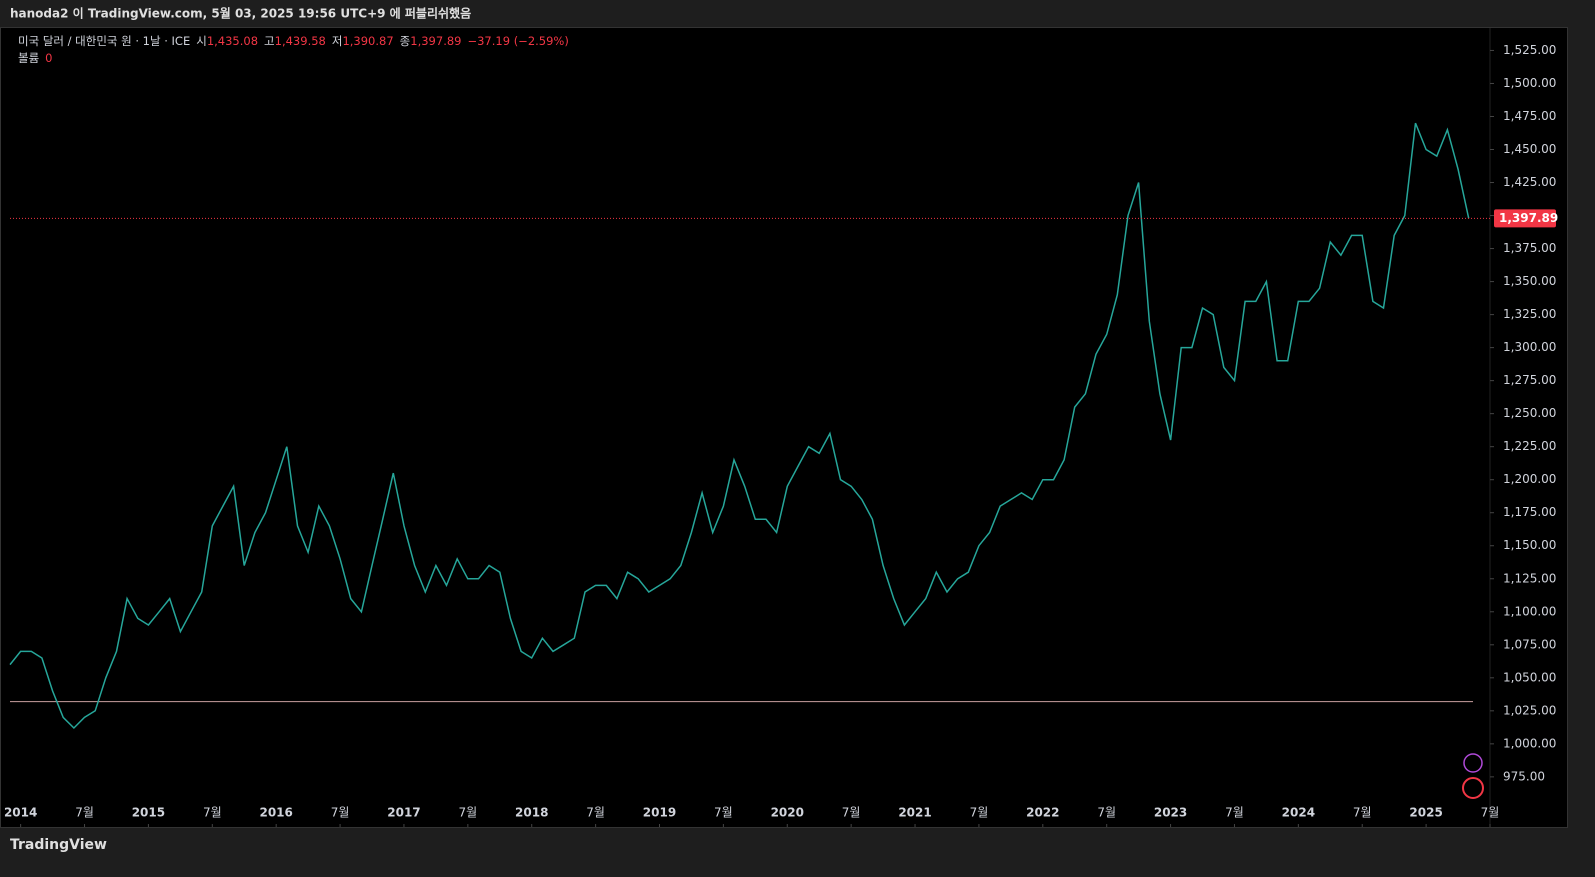 The height and width of the screenshot is (877, 1595). I want to click on y-tick-label: 1,175.00, so click(1529, 512).